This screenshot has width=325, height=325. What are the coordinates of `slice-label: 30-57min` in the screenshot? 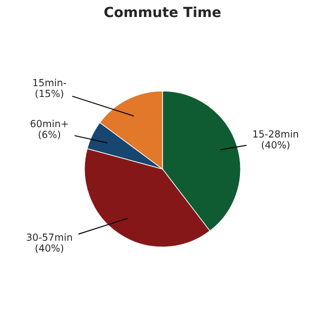 It's located at (49, 237).